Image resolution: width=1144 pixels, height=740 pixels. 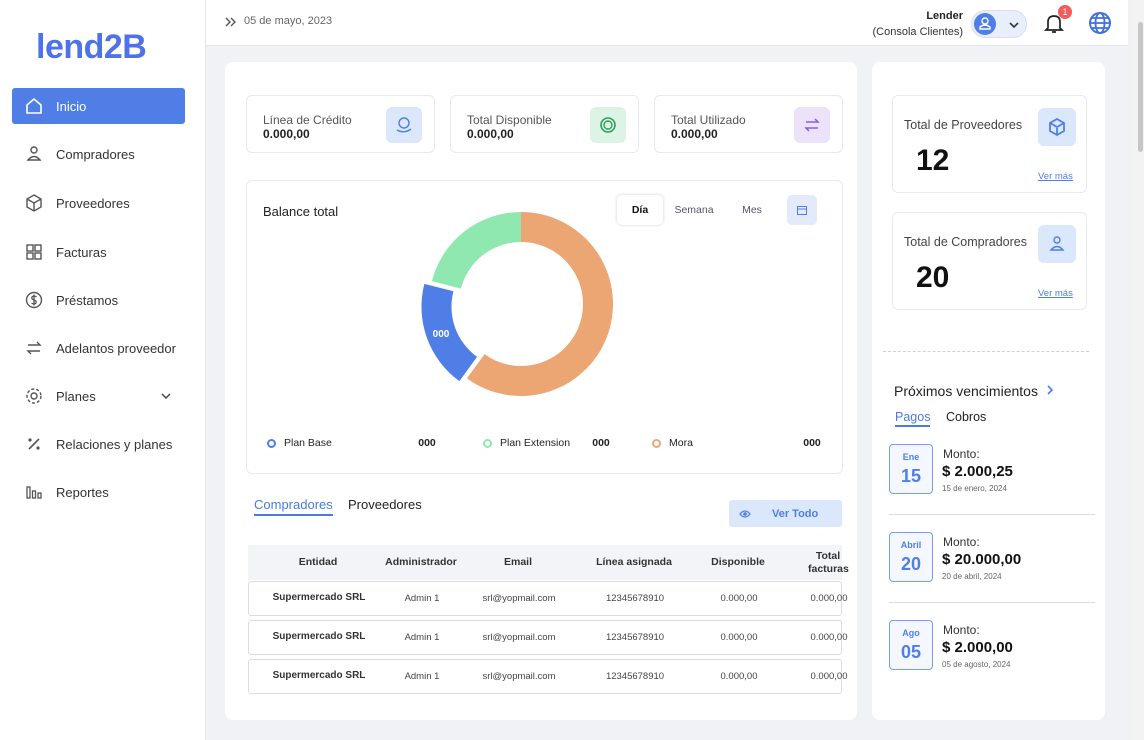 What do you see at coordinates (640, 210) in the screenshot?
I see `period-tab: Día` at bounding box center [640, 210].